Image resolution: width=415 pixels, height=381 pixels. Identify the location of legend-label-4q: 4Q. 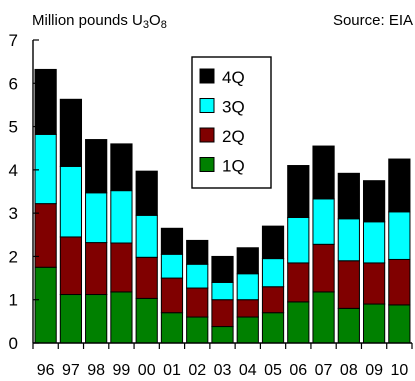
(233, 77).